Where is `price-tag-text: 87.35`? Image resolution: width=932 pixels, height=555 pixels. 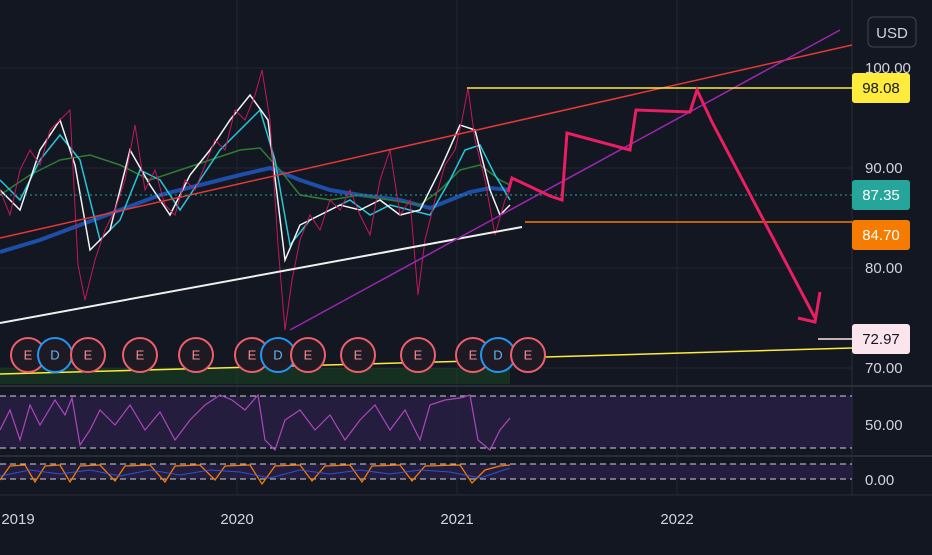
price-tag-text: 87.35 is located at coordinates (881, 195).